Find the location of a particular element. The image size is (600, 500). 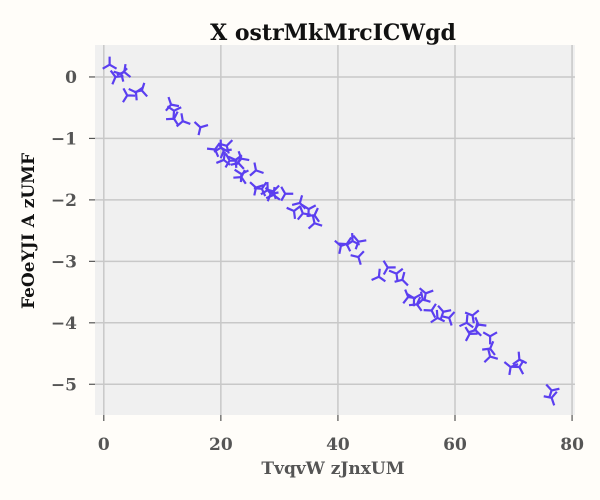

y-tick-label: −1 is located at coordinates (64, 139).